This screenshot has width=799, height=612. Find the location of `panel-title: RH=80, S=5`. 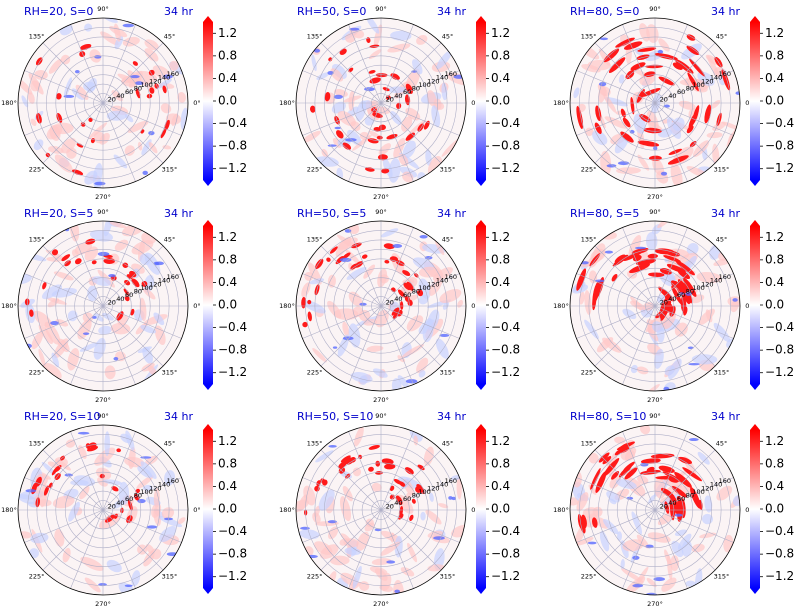

panel-title: RH=80, S=5 is located at coordinates (604, 213).